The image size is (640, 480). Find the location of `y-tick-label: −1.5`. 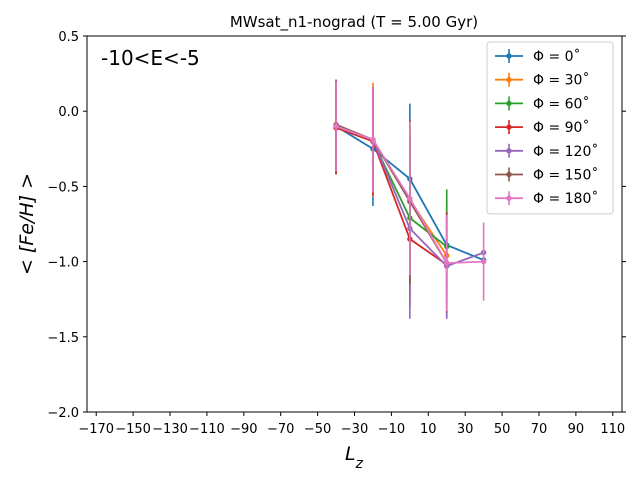

y-tick-label: −1.5 is located at coordinates (63, 338).